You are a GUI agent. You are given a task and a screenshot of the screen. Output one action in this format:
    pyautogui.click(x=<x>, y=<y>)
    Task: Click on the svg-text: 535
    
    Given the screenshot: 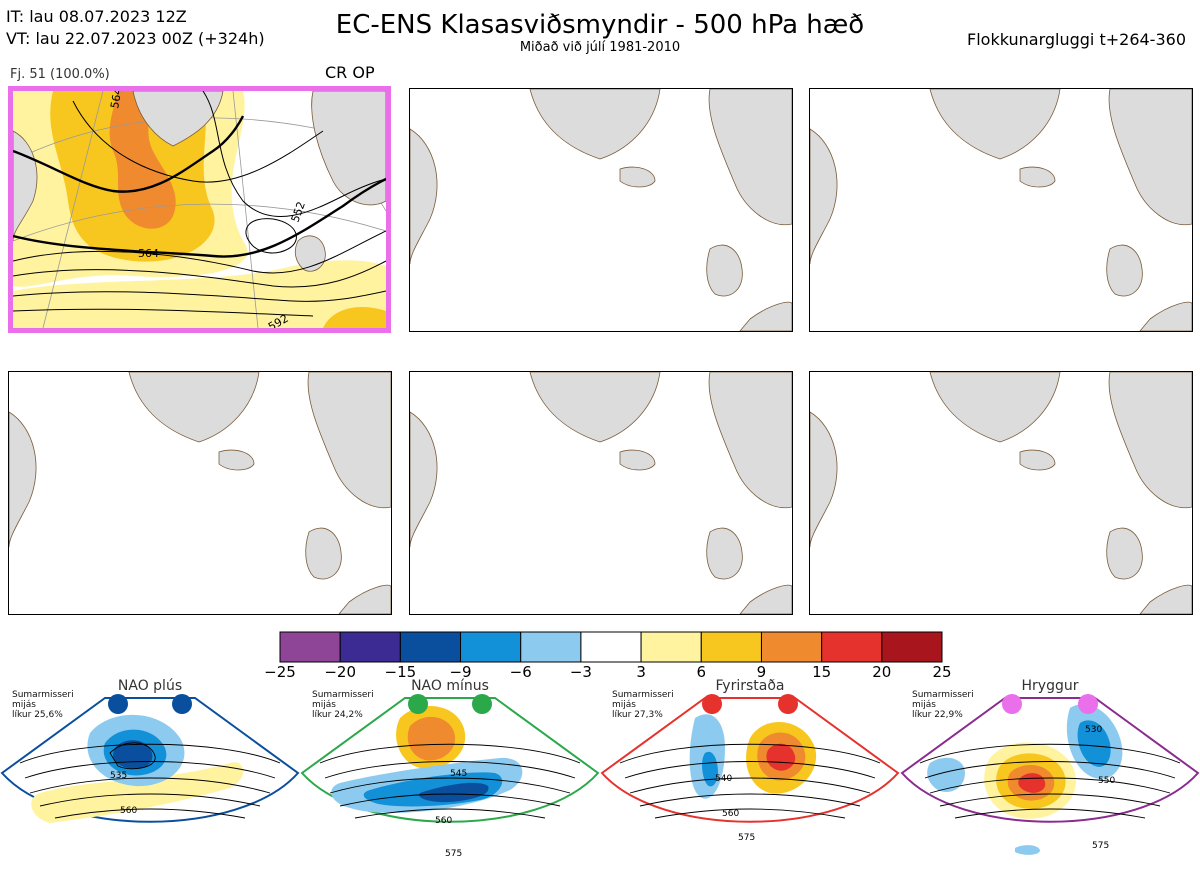 What is the action you would take?
    pyautogui.click(x=118, y=776)
    